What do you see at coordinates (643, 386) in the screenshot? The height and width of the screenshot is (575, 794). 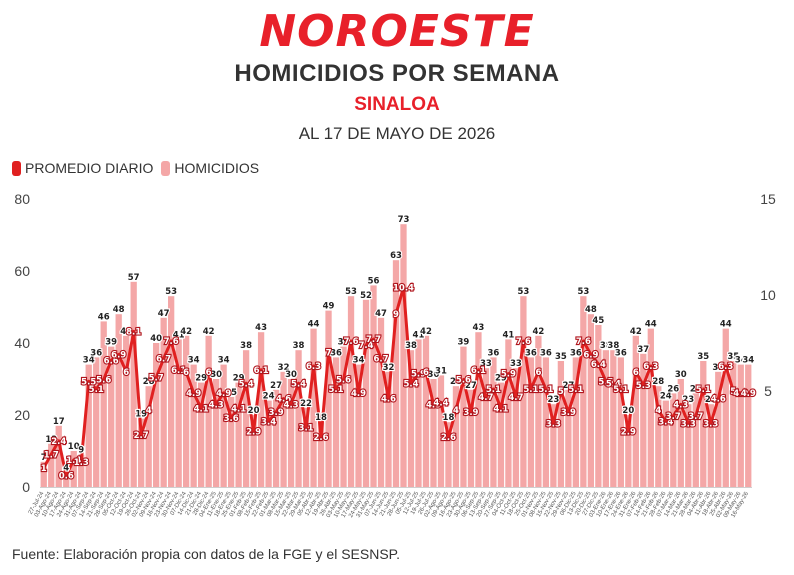 I see `line-data-label: 5.3` at bounding box center [643, 386].